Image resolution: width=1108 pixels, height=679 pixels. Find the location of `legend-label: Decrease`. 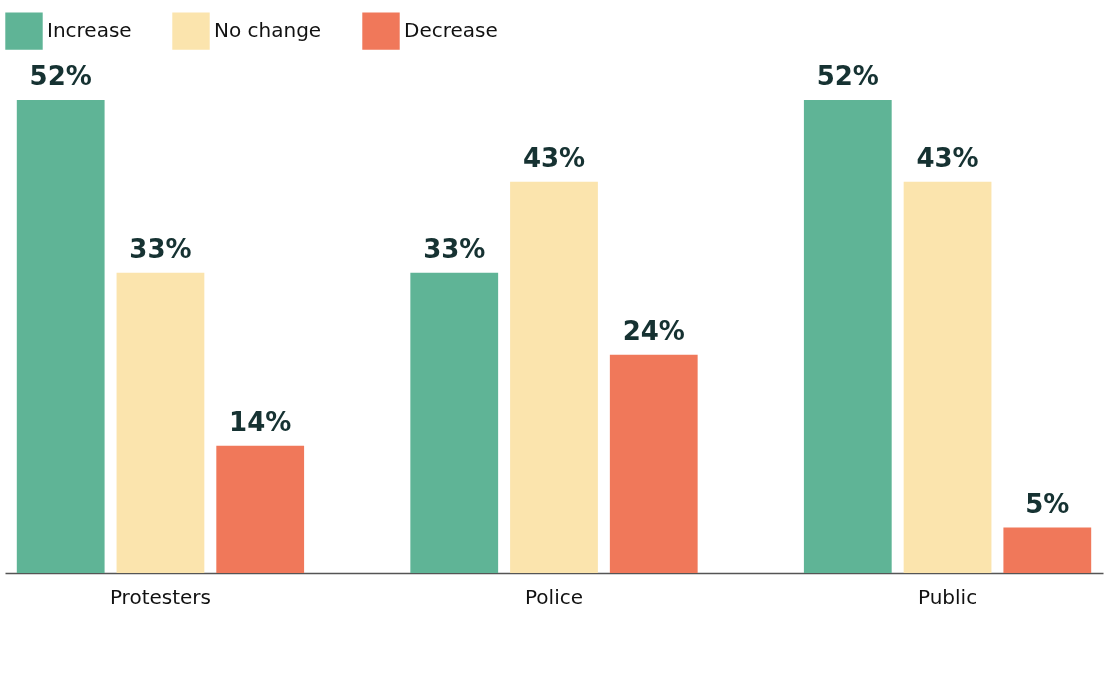

legend-label: Decrease is located at coordinates (451, 30).